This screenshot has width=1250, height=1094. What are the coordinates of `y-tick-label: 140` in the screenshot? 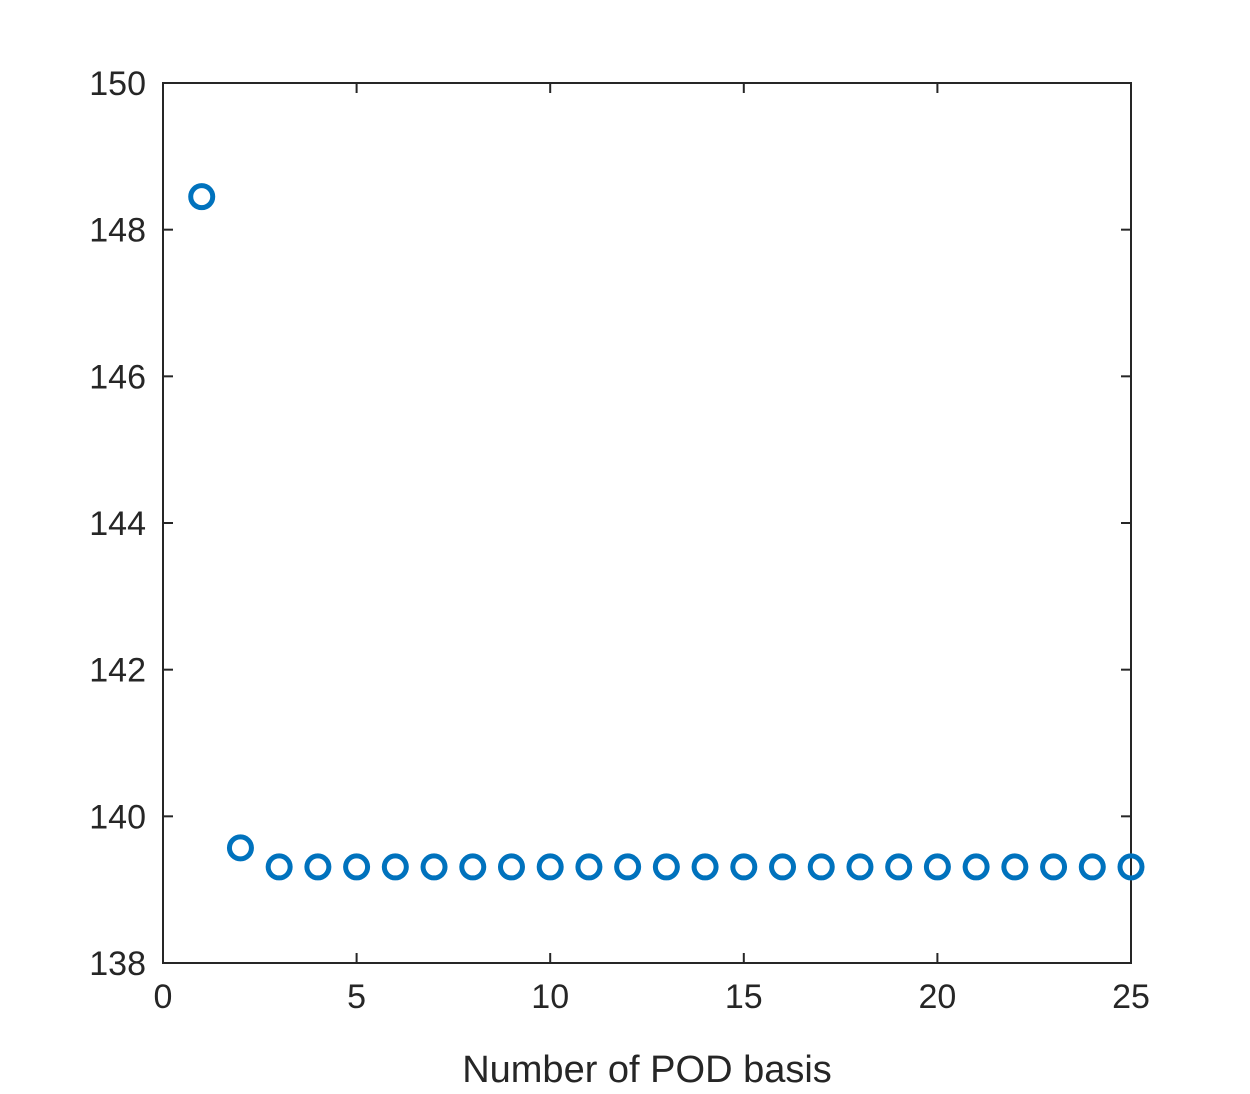 It's located at (117, 817).